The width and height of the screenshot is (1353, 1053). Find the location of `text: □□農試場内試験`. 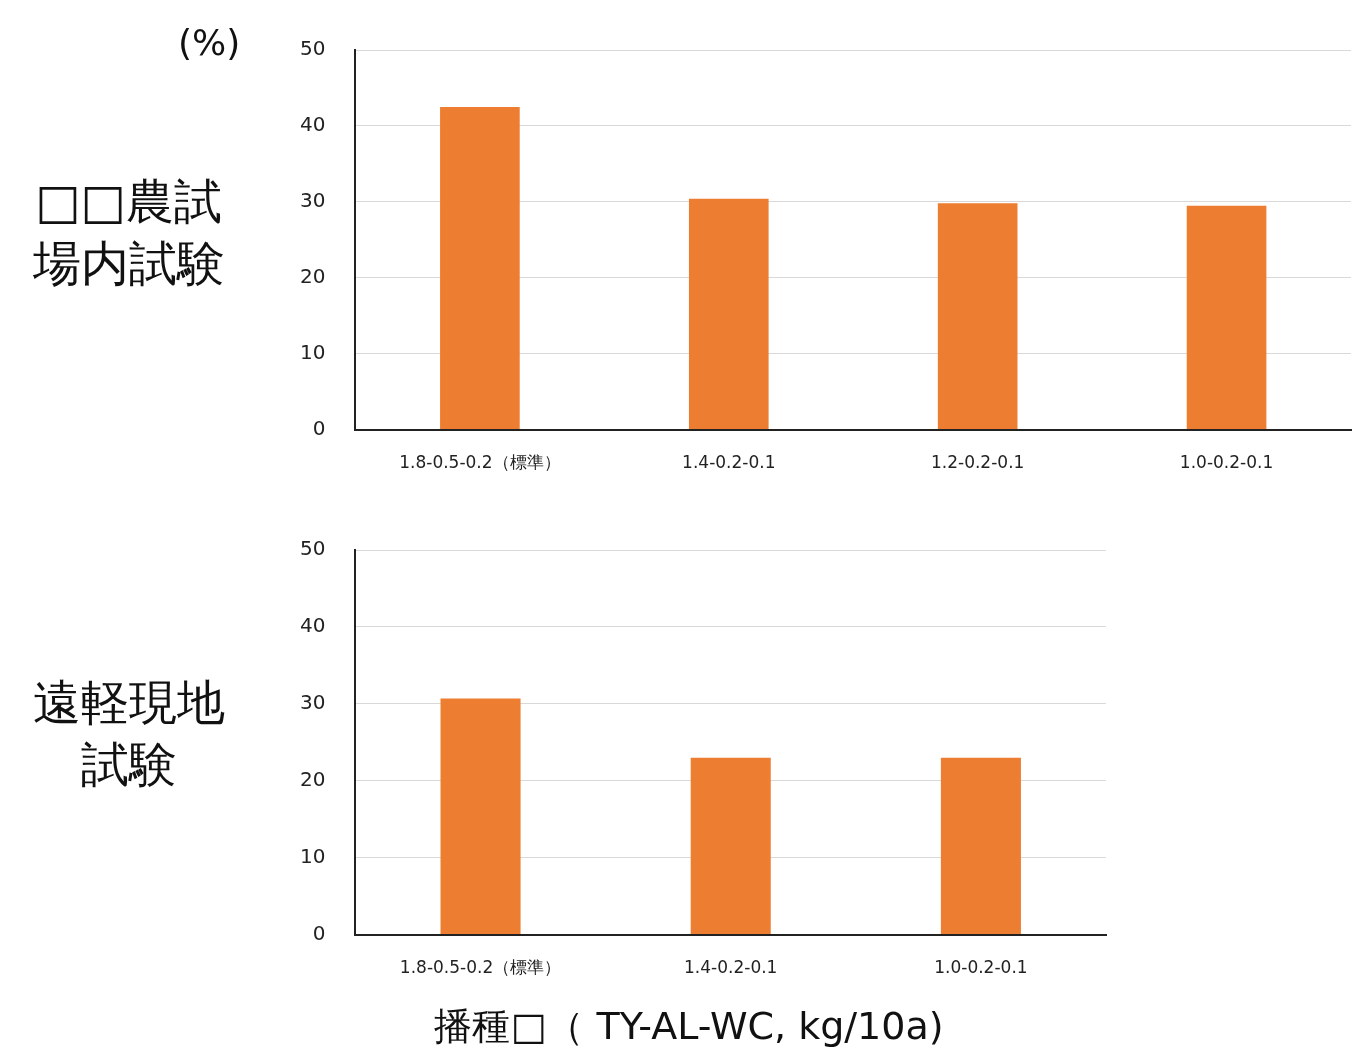

text: □□農試場内試験 is located at coordinates (128, 232).